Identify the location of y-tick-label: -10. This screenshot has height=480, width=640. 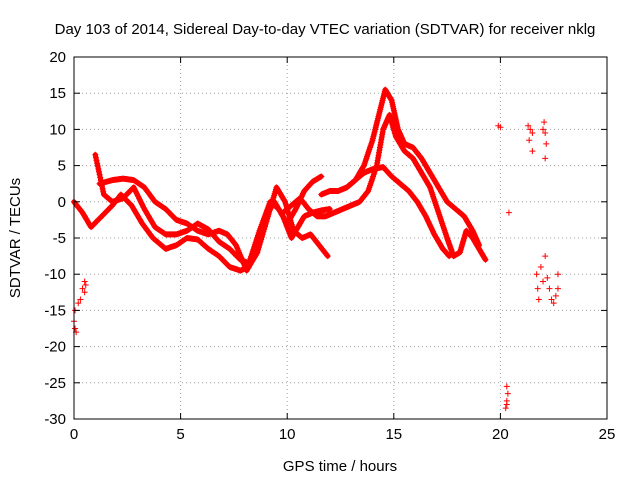
(55, 274).